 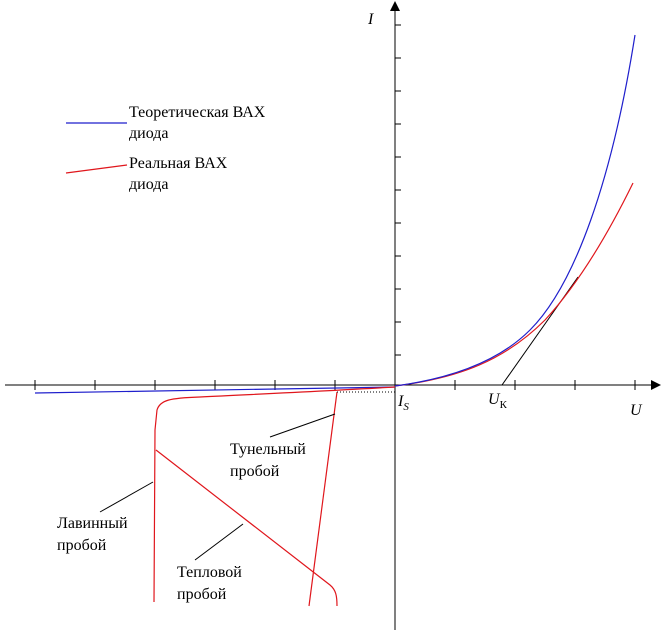 I want to click on uk-label-main: U, so click(x=494, y=399).